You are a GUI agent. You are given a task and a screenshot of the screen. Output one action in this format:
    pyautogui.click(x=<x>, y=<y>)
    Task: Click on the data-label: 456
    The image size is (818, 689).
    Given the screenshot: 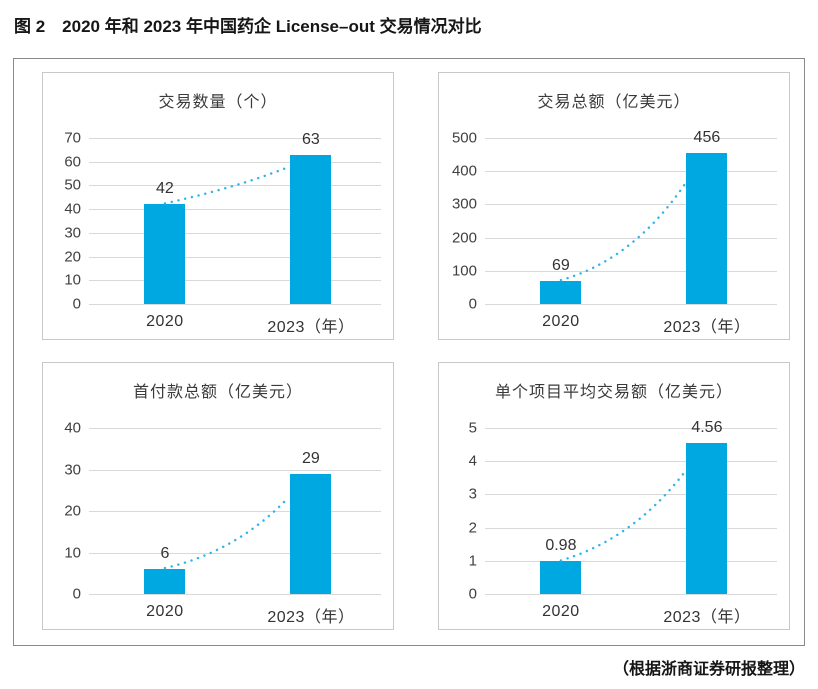 What is the action you would take?
    pyautogui.click(x=707, y=137)
    